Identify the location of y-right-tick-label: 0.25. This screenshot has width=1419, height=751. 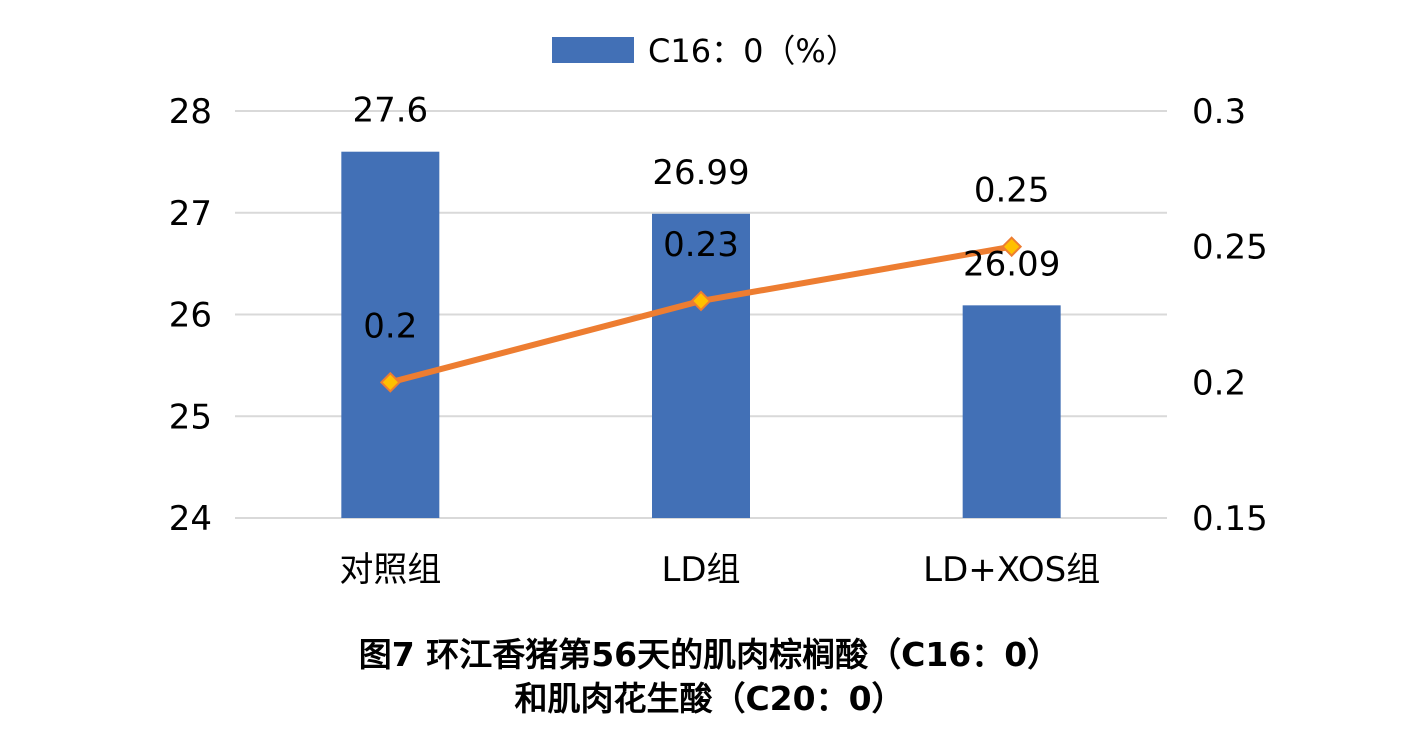
(1230, 248).